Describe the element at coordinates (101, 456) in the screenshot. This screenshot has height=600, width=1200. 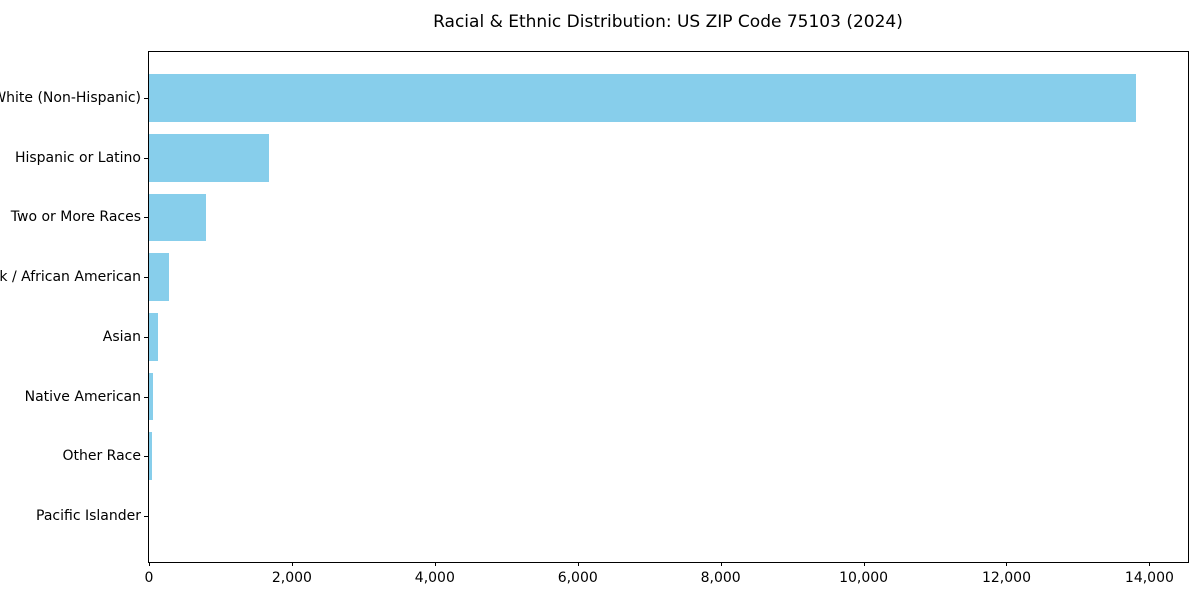
I see `y-tick-label: Other Race` at that location.